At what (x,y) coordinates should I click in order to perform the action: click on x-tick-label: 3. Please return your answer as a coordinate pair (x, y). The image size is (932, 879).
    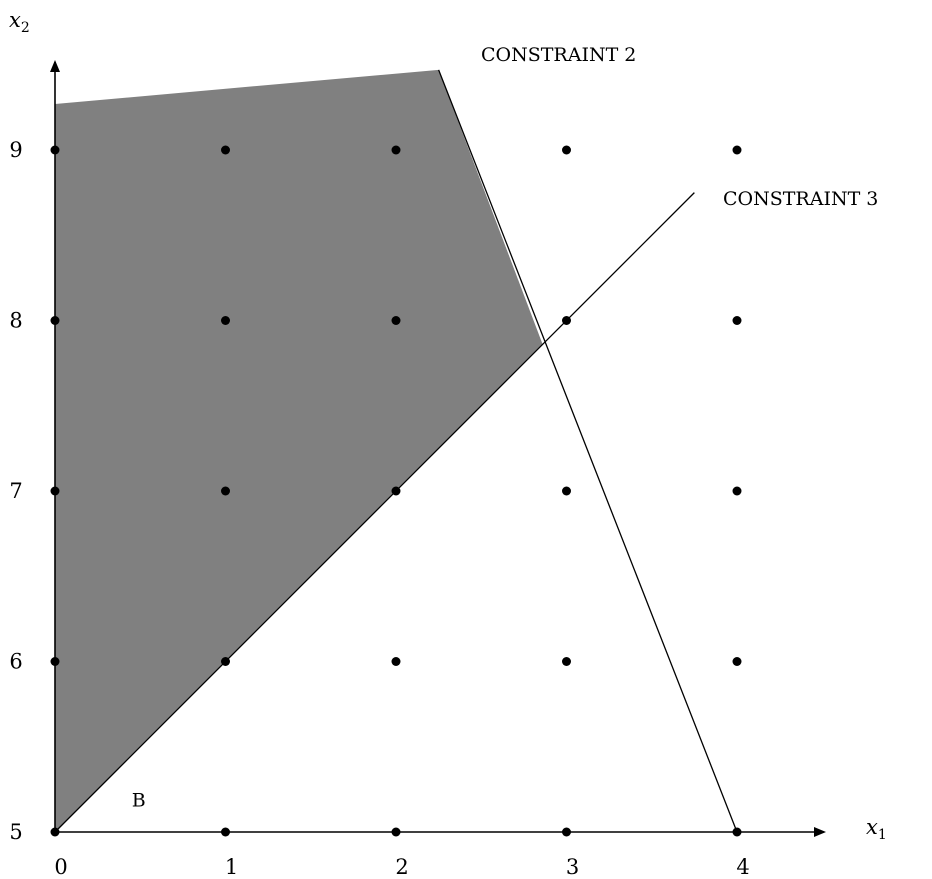
    Looking at the image, I should click on (572, 867).